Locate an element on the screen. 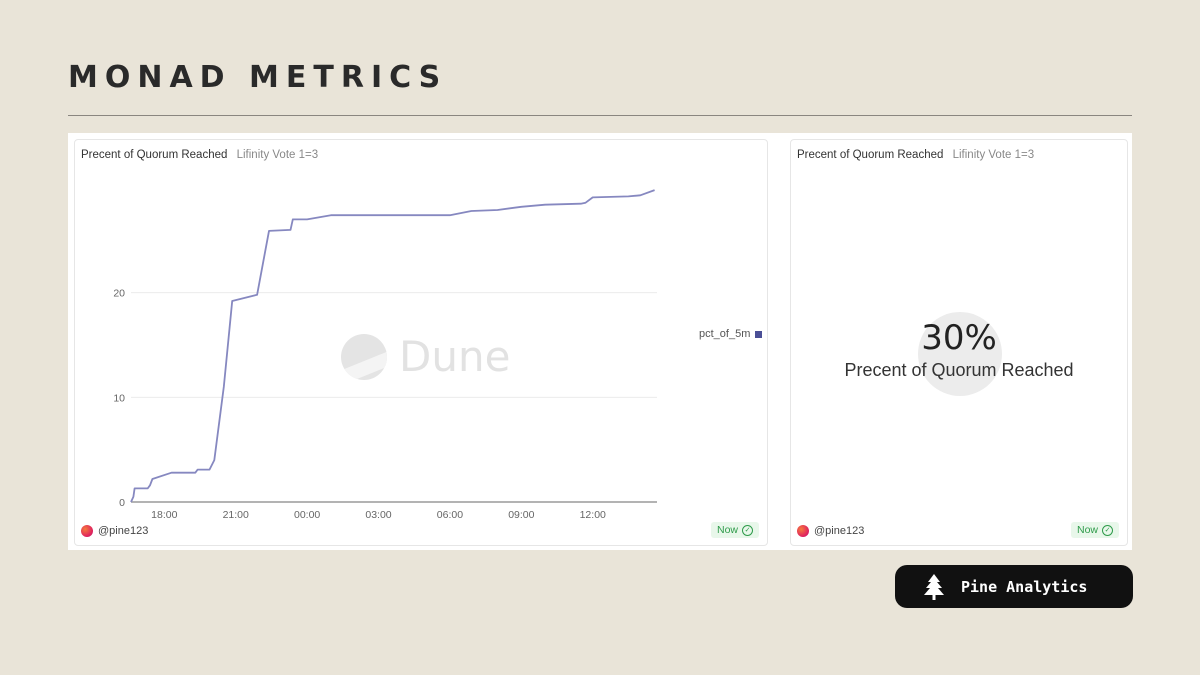 The height and width of the screenshot is (675, 1200). x-tick-label: 00:00 is located at coordinates (307, 515).